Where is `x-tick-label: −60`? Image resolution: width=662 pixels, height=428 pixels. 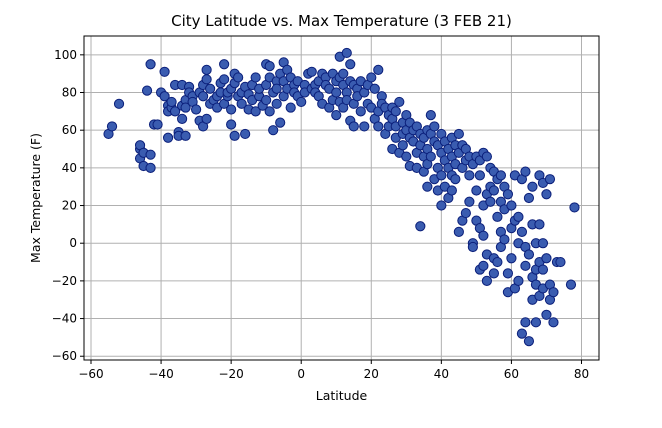
x-tick-label: −60 is located at coordinates (90, 374).